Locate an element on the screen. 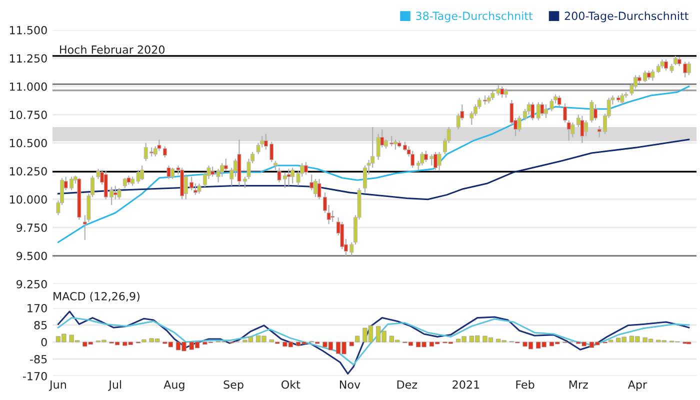 This screenshot has height=400, width=700. y-tick-label: 10.500 is located at coordinates (28, 143).